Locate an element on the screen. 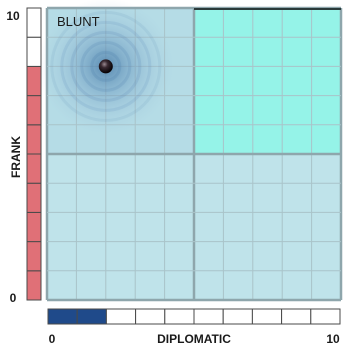 This screenshot has width=343, height=344. quadrant-label-top-left: BLUNT is located at coordinates (78, 21).